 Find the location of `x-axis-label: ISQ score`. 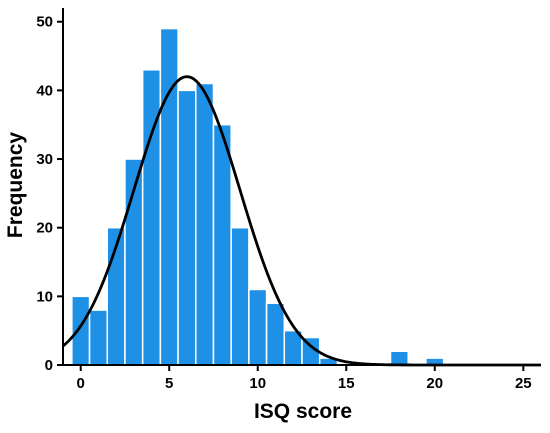

x-axis-label: ISQ score is located at coordinates (303, 411).